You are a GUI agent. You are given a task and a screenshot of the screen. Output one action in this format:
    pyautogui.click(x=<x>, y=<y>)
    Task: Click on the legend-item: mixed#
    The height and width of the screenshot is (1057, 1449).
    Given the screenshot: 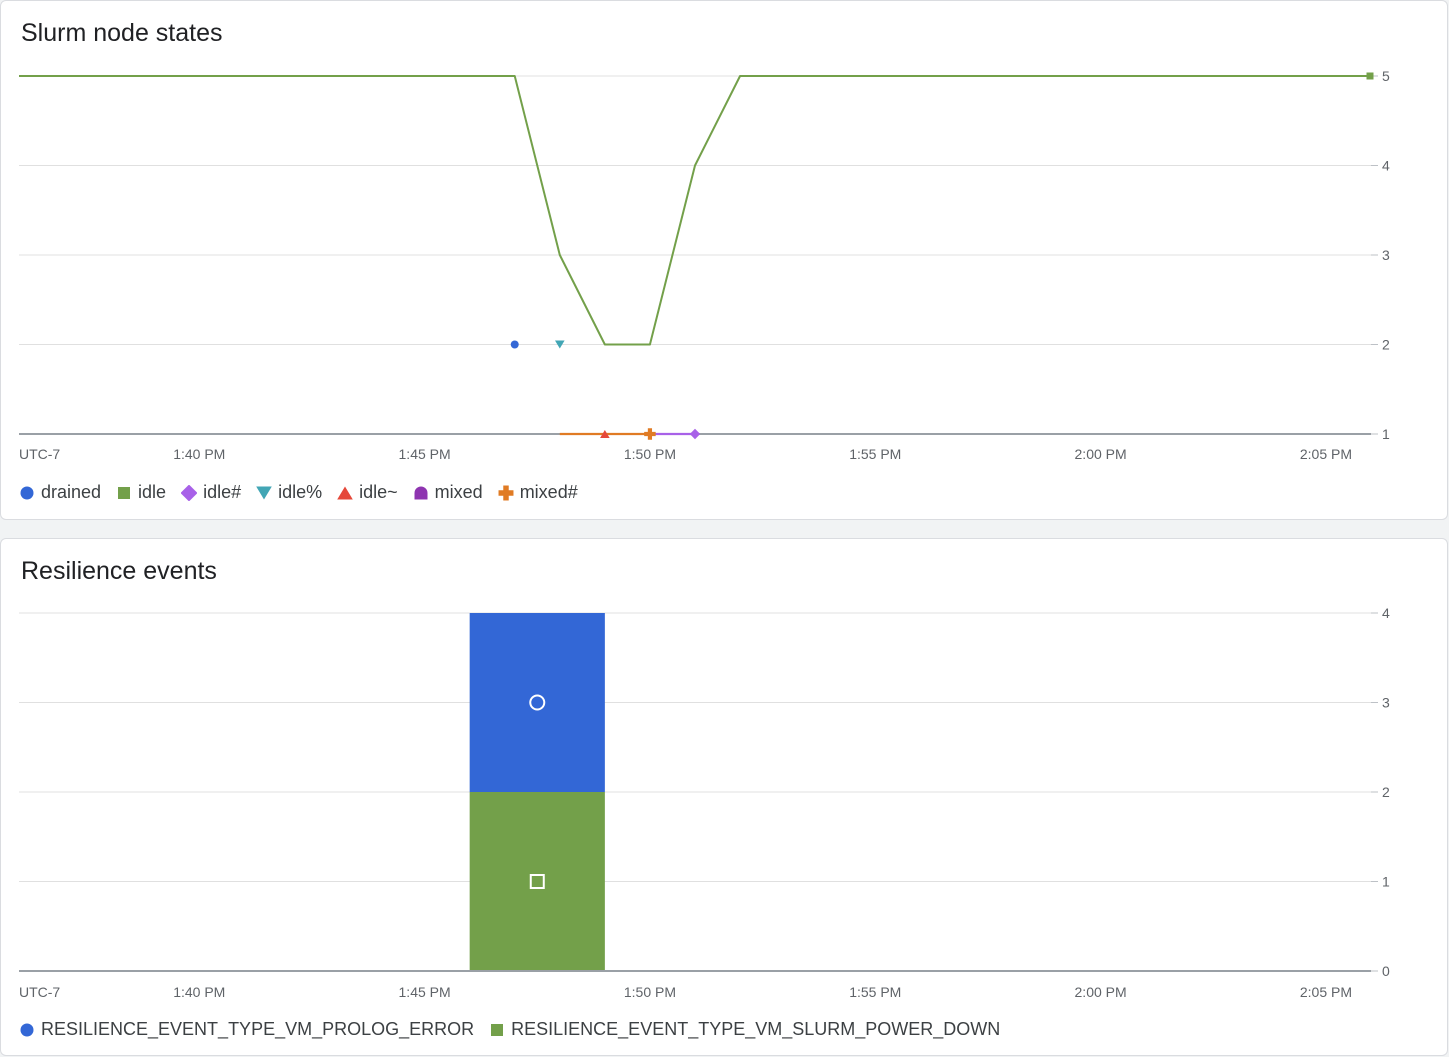 What is the action you would take?
    pyautogui.click(x=538, y=492)
    